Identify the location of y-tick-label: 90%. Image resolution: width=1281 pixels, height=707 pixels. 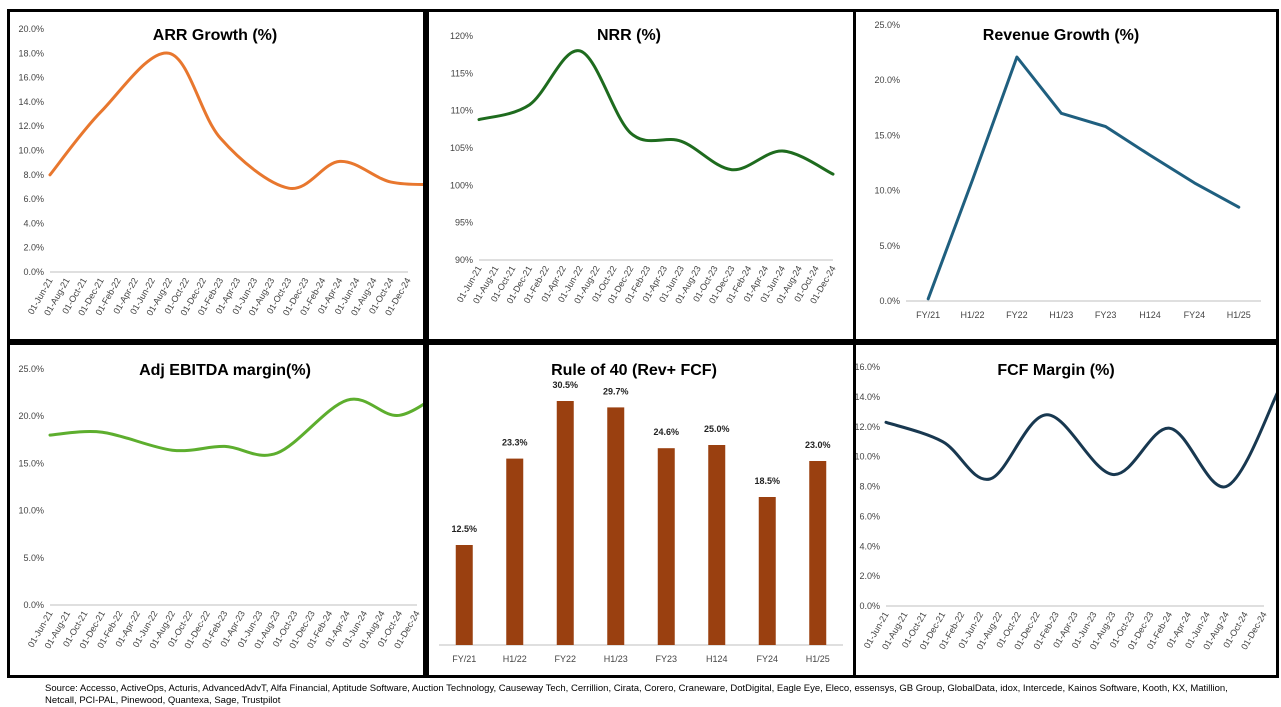
(464, 260).